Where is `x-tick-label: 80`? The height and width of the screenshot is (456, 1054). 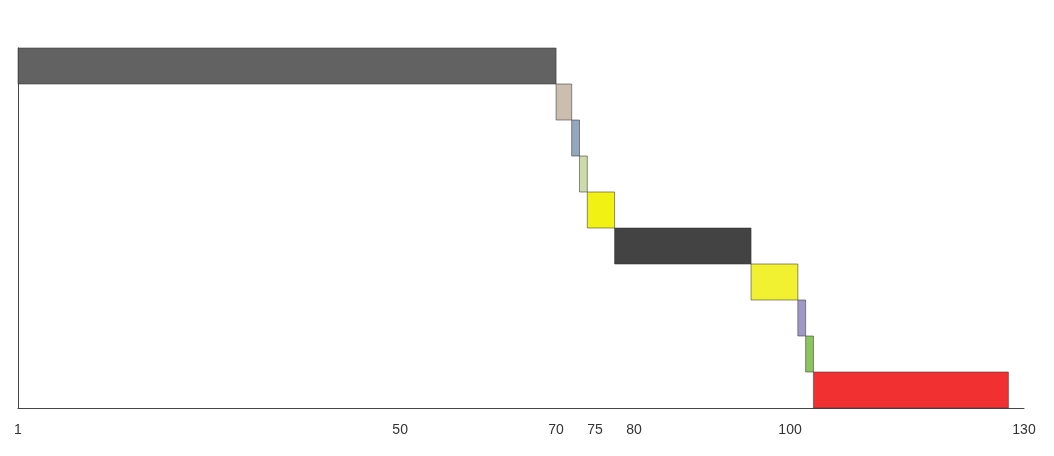
x-tick-label: 80 is located at coordinates (634, 429).